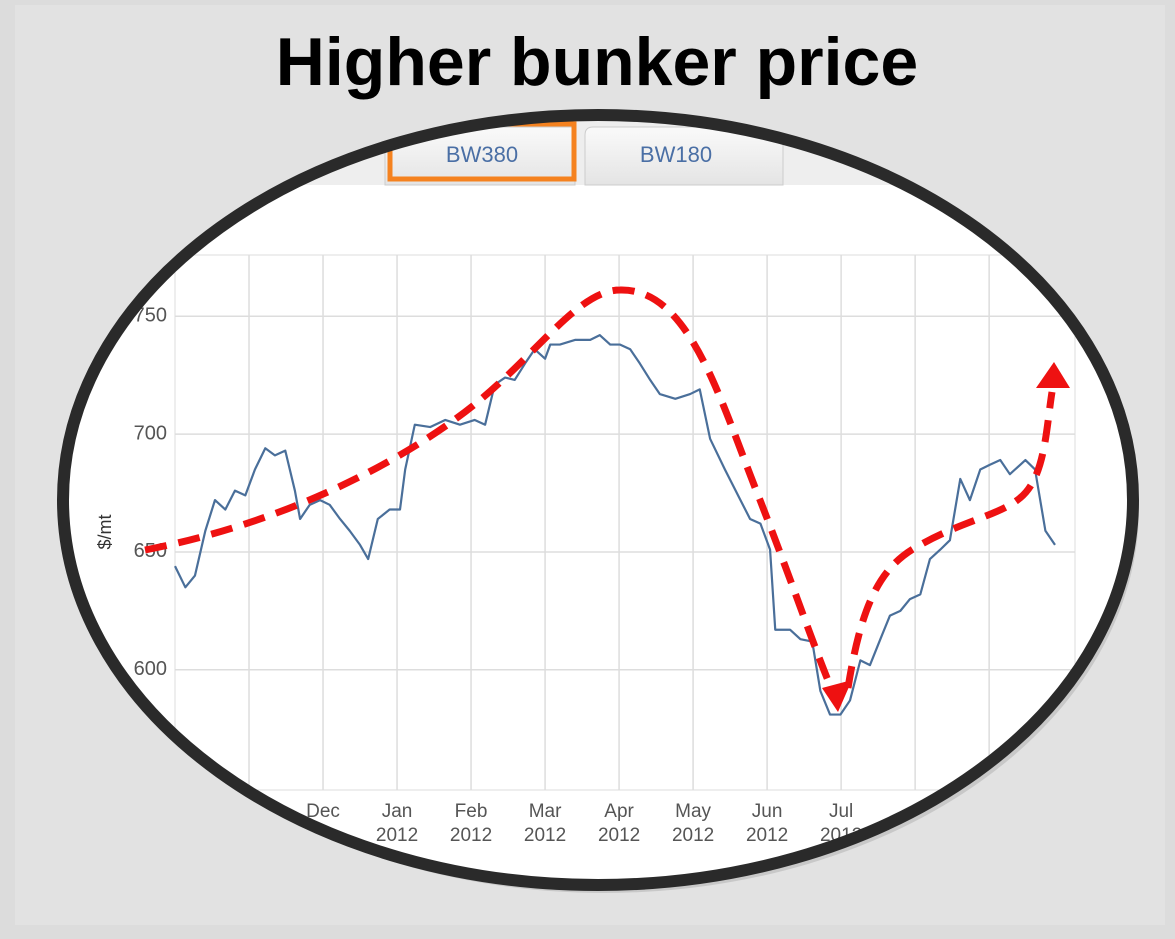 The image size is (1175, 939). What do you see at coordinates (150, 669) in the screenshot?
I see `y-tick-label: 600` at bounding box center [150, 669].